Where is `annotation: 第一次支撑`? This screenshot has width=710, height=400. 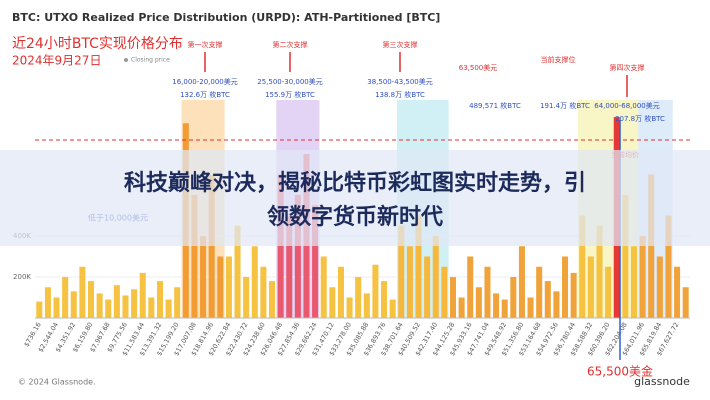
annotation: 第一次支撑 is located at coordinates (205, 44).